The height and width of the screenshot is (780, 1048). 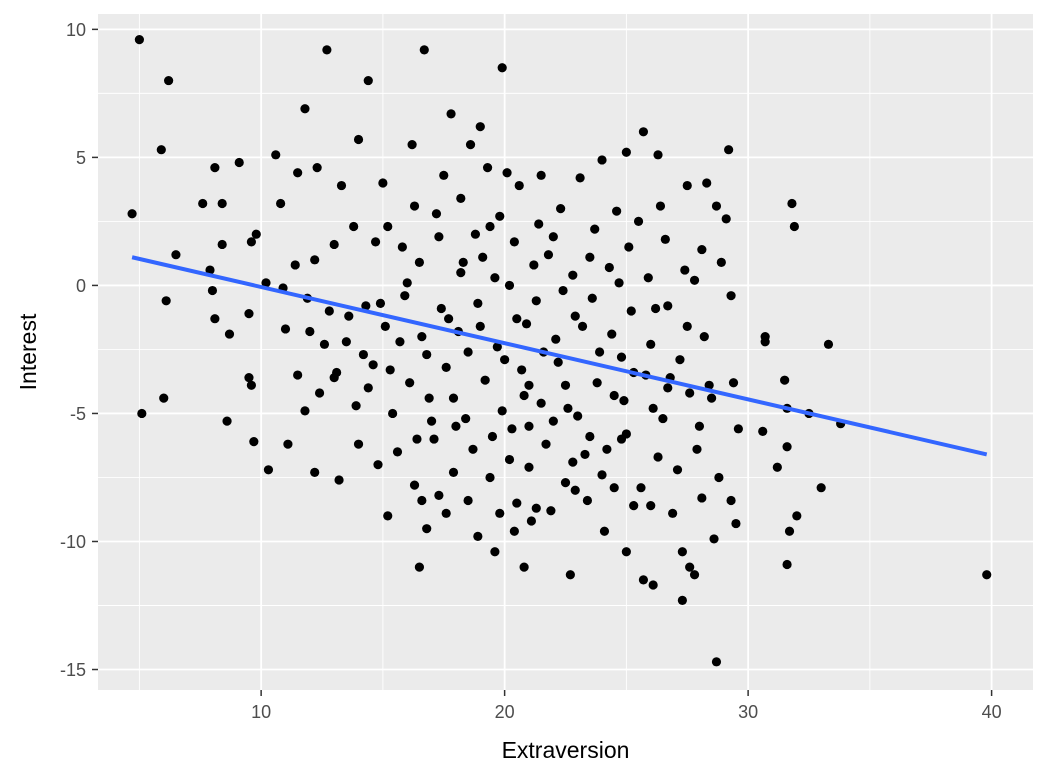 What do you see at coordinates (505, 712) in the screenshot?
I see `x-tick-label: 20` at bounding box center [505, 712].